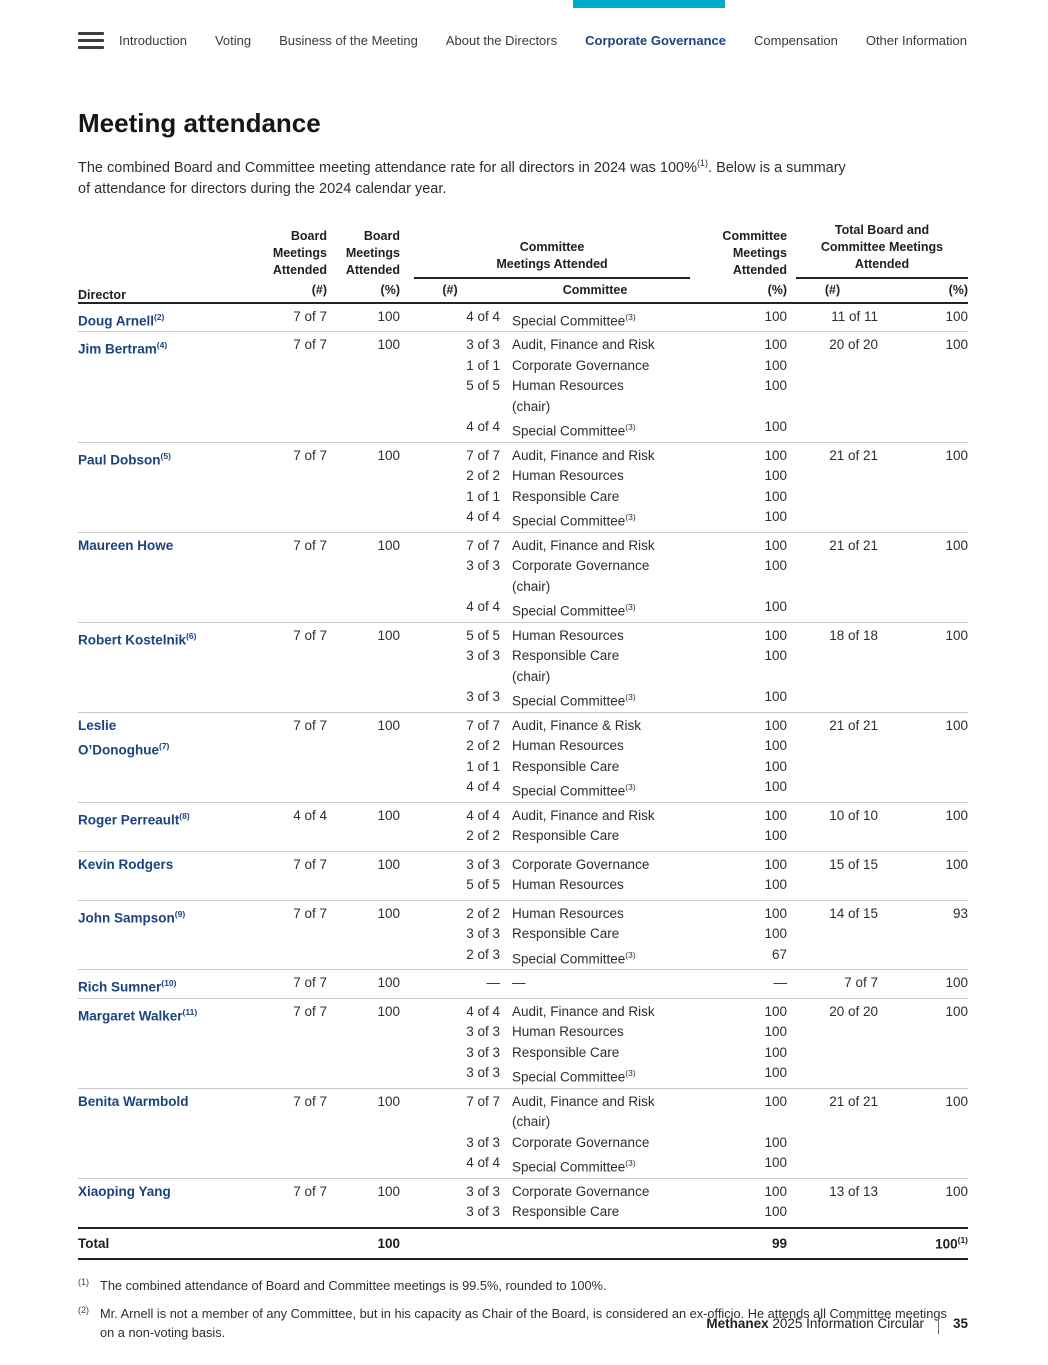 This screenshot has width=1048, height=1365. Describe the element at coordinates (184, 815) in the screenshot. I see `director-footnote-ref: (8)` at that location.